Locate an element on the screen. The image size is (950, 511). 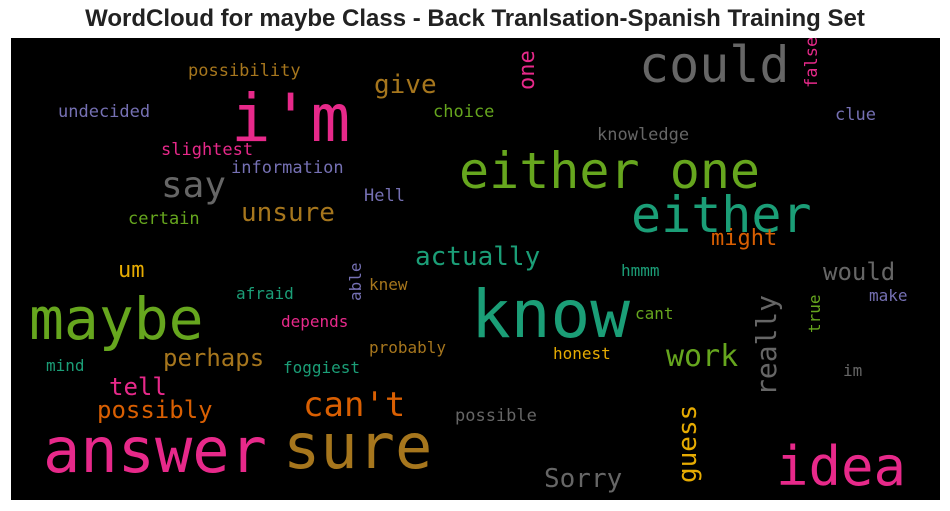
word-either: either is located at coordinates (721, 215).